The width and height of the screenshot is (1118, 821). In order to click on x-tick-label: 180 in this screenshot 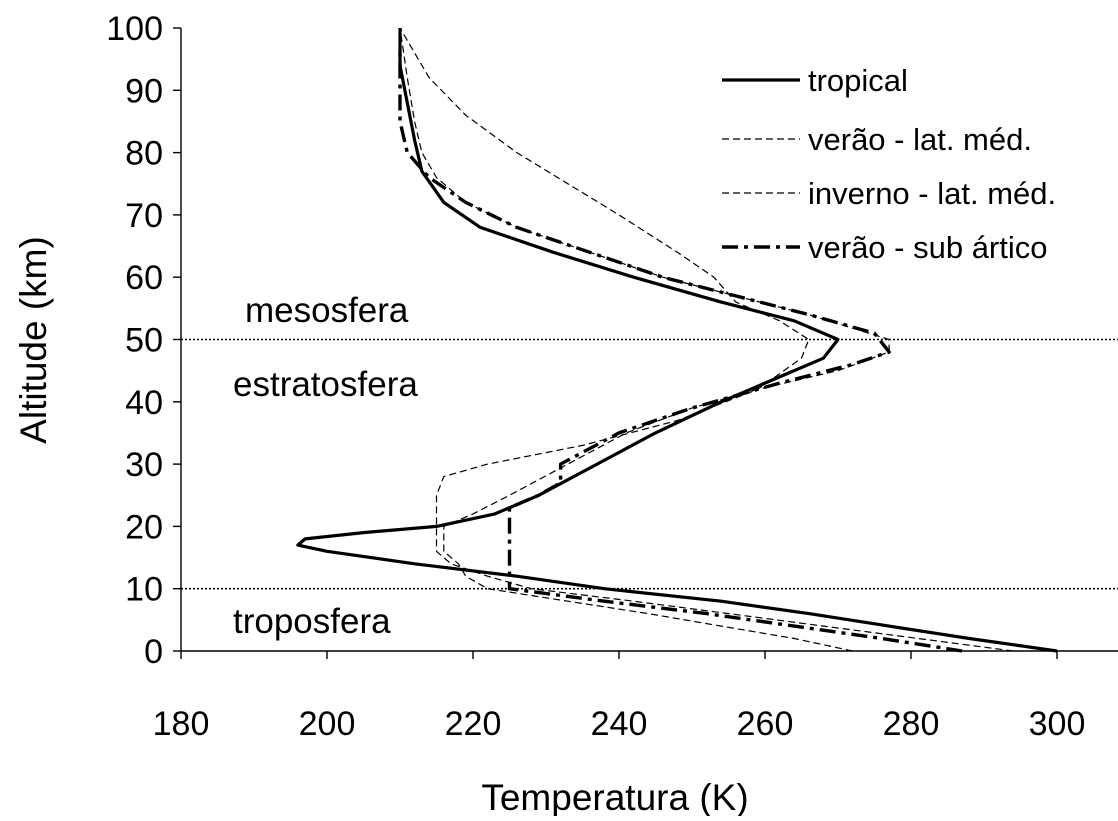, I will do `click(181, 724)`.